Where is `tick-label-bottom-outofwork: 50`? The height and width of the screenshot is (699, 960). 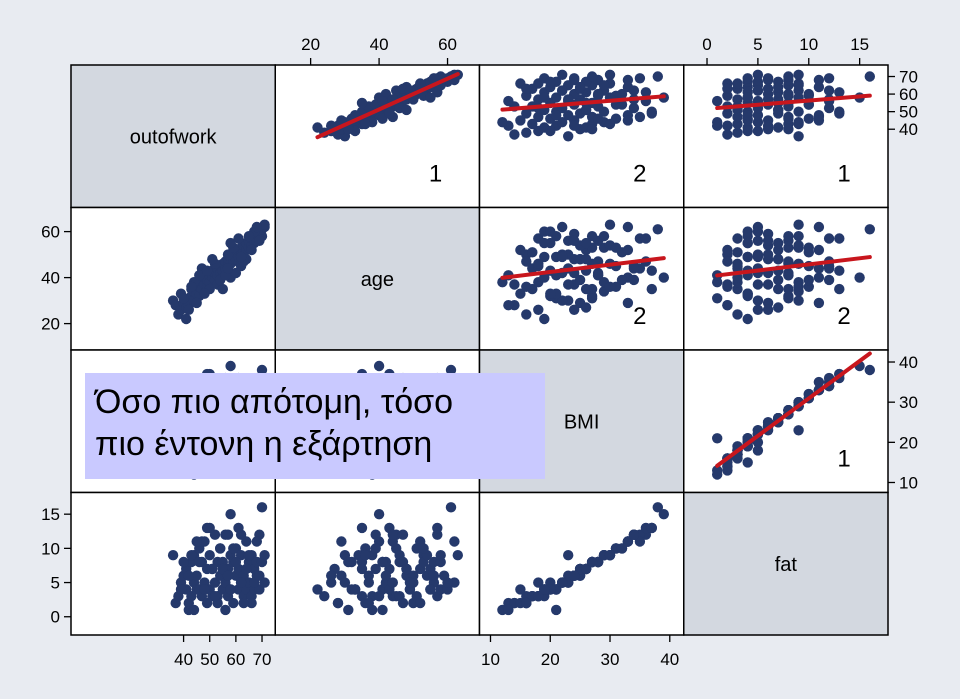
tick-label-bottom-outofwork: 50 is located at coordinates (209, 659).